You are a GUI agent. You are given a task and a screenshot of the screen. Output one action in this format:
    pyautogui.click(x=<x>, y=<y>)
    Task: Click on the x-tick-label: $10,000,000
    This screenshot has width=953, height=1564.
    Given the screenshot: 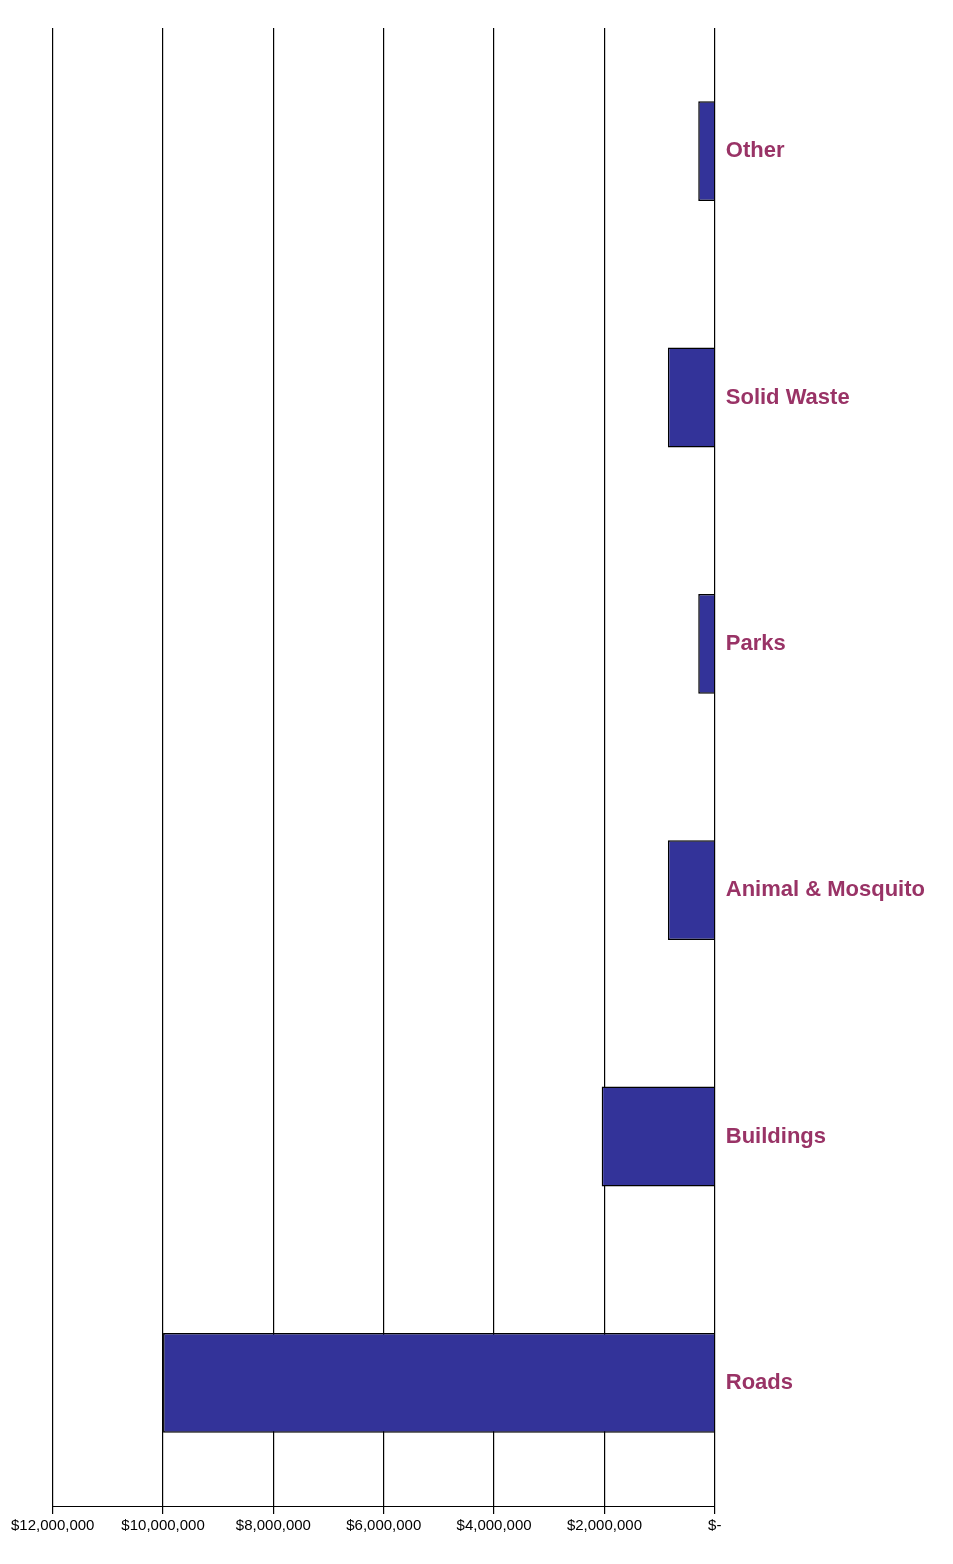 What is the action you would take?
    pyautogui.click(x=163, y=1525)
    